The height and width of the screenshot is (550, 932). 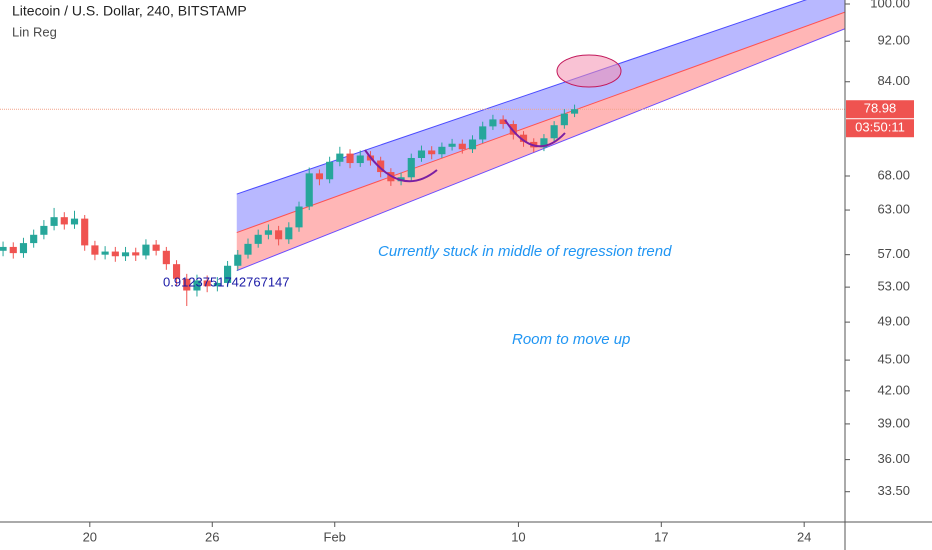 I want to click on x-tick-label: 17, so click(x=661, y=536).